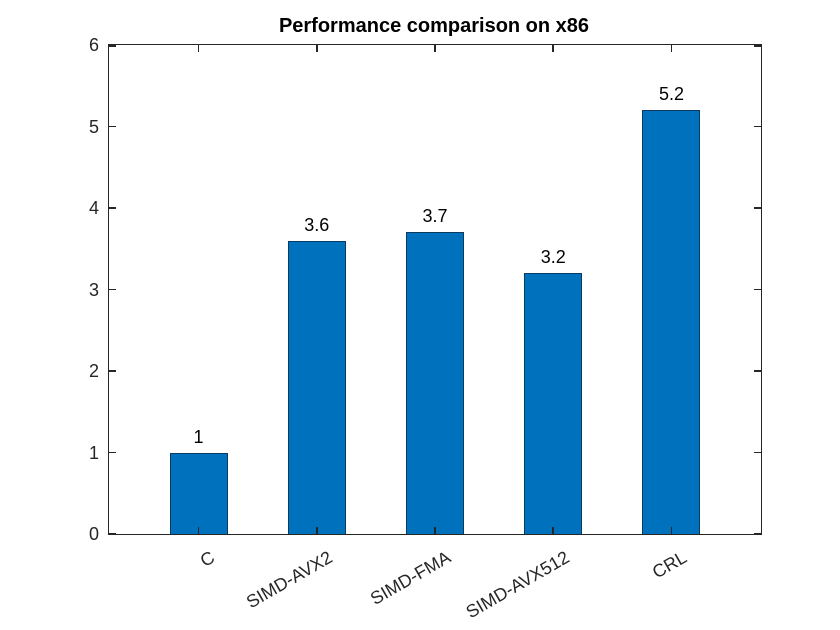  I want to click on ytick-label-1: 1, so click(93, 452).